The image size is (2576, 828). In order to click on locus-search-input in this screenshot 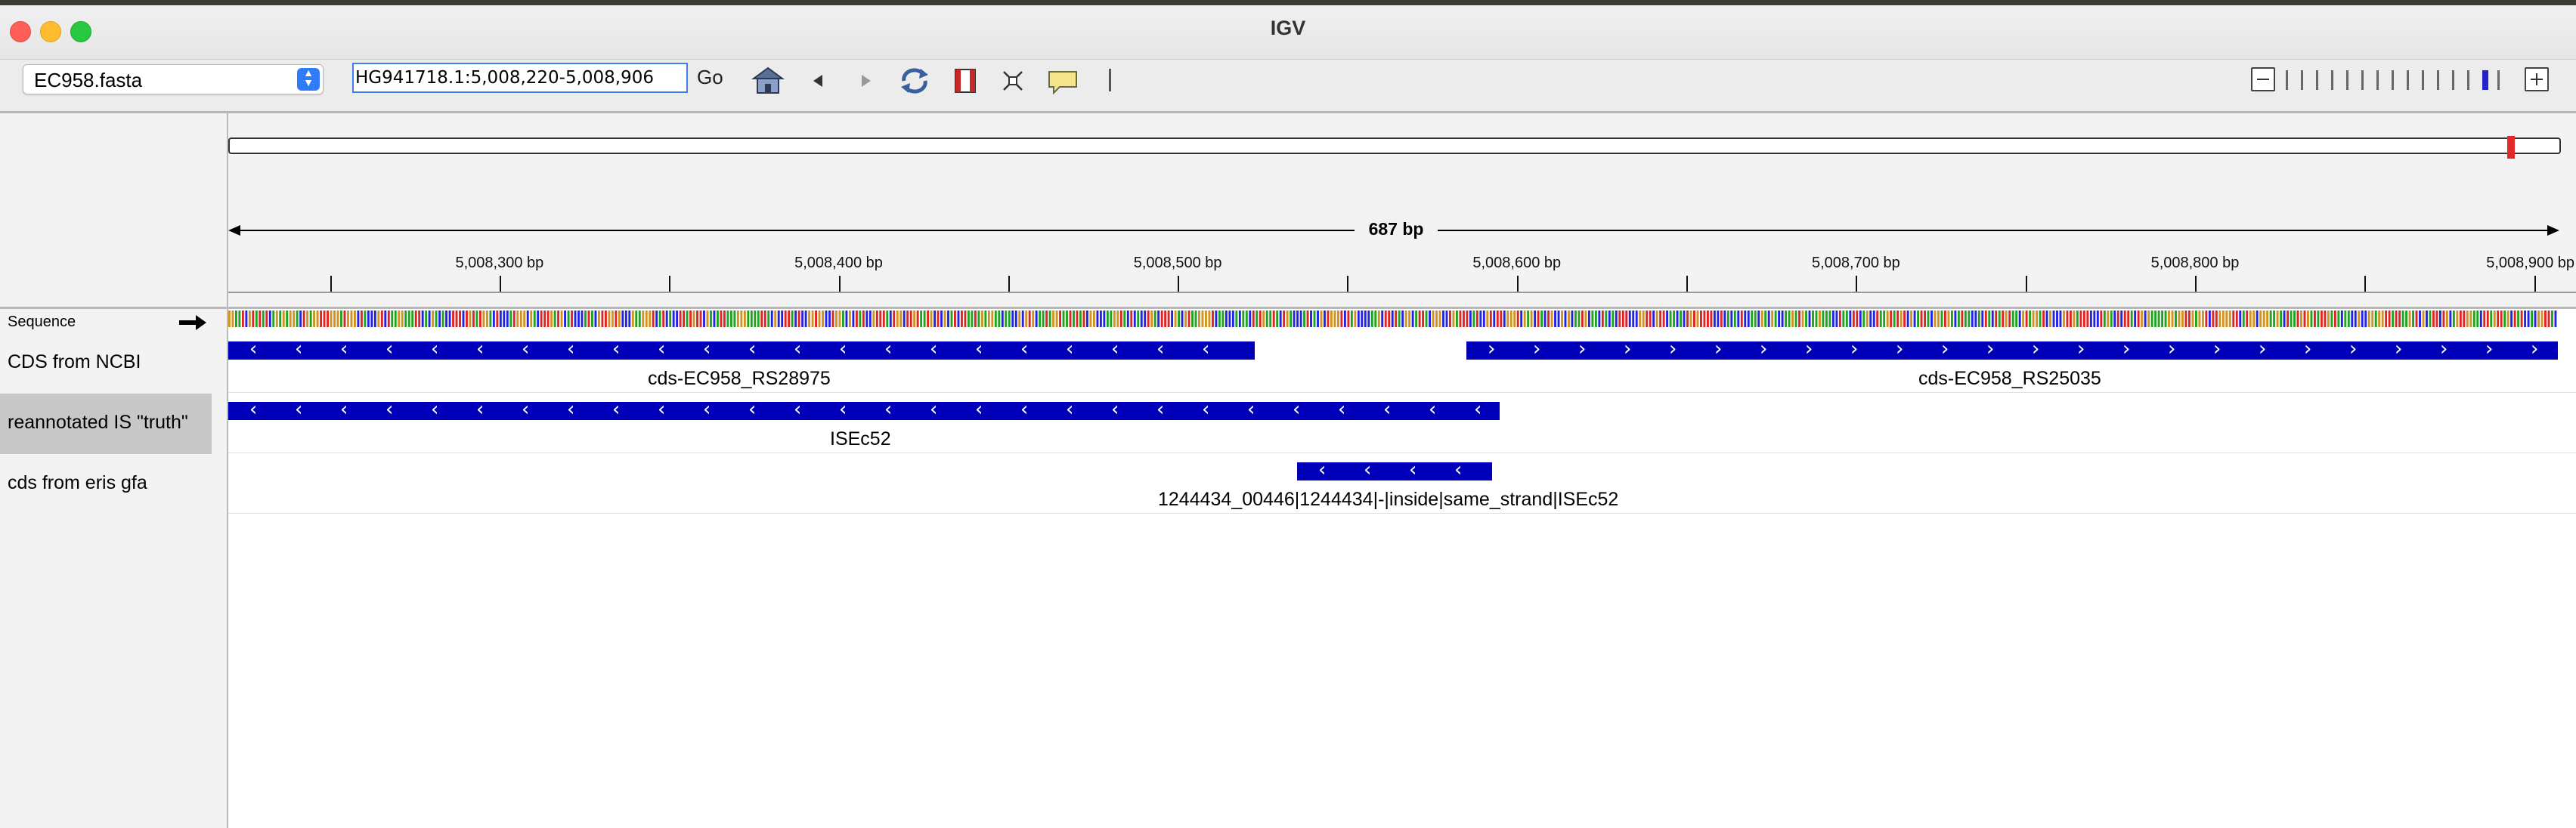, I will do `click(520, 78)`.